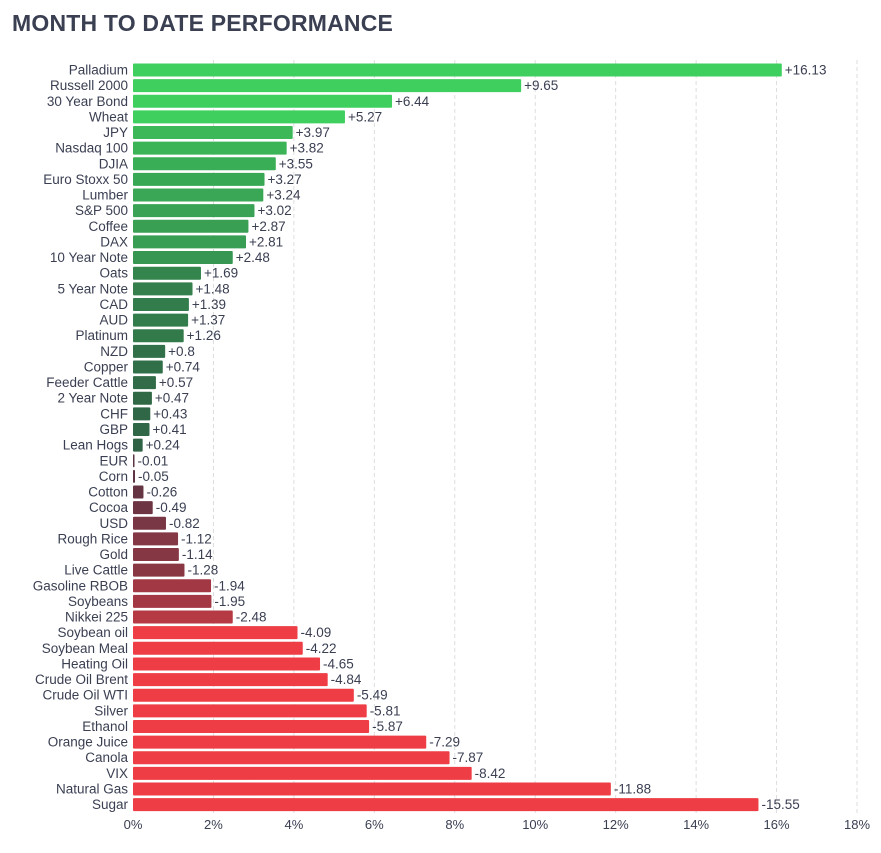 The width and height of the screenshot is (881, 853). What do you see at coordinates (806, 70) in the screenshot?
I see `value-label: +16.13` at bounding box center [806, 70].